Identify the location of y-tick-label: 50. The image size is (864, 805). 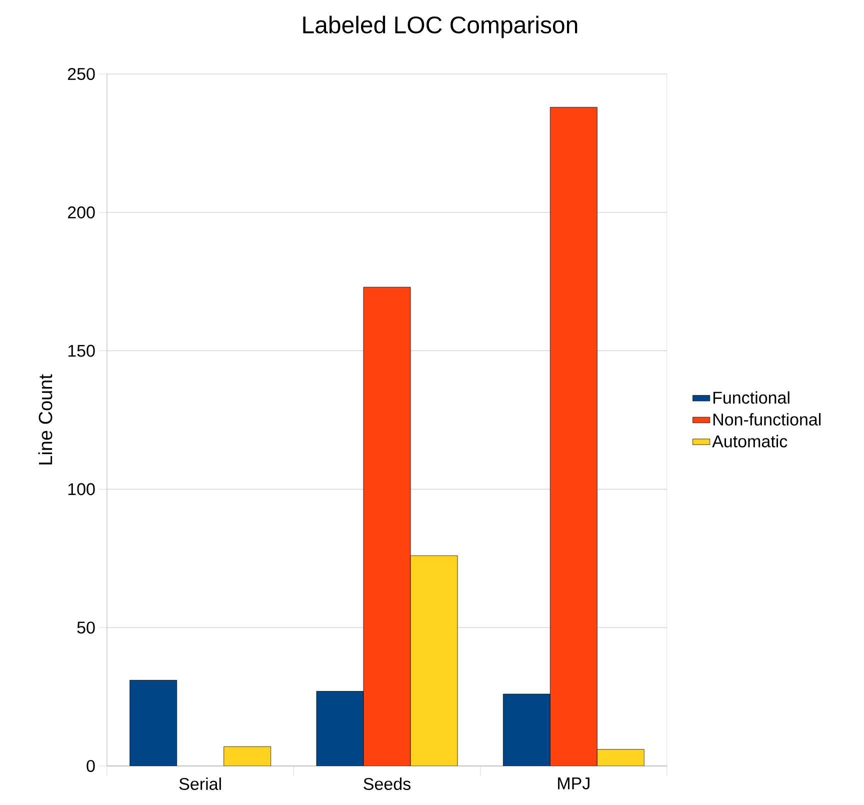
(86, 628).